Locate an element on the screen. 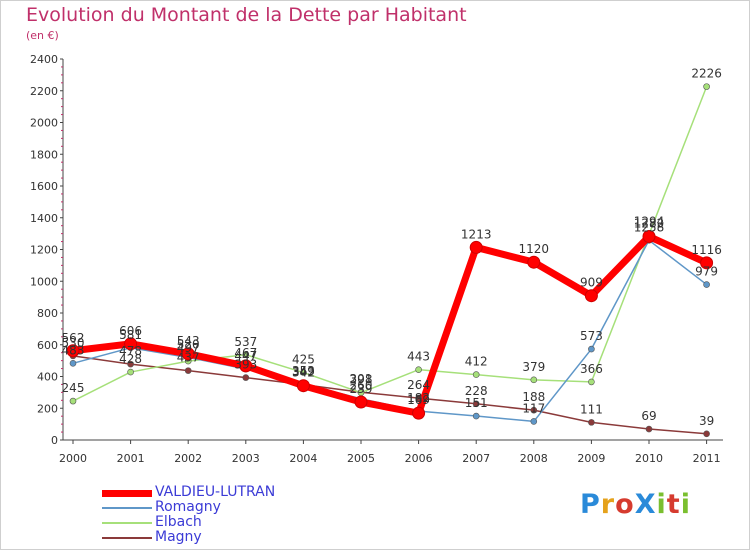 This screenshot has height=550, width=750. y-tick-label: 800 is located at coordinates (47, 313).